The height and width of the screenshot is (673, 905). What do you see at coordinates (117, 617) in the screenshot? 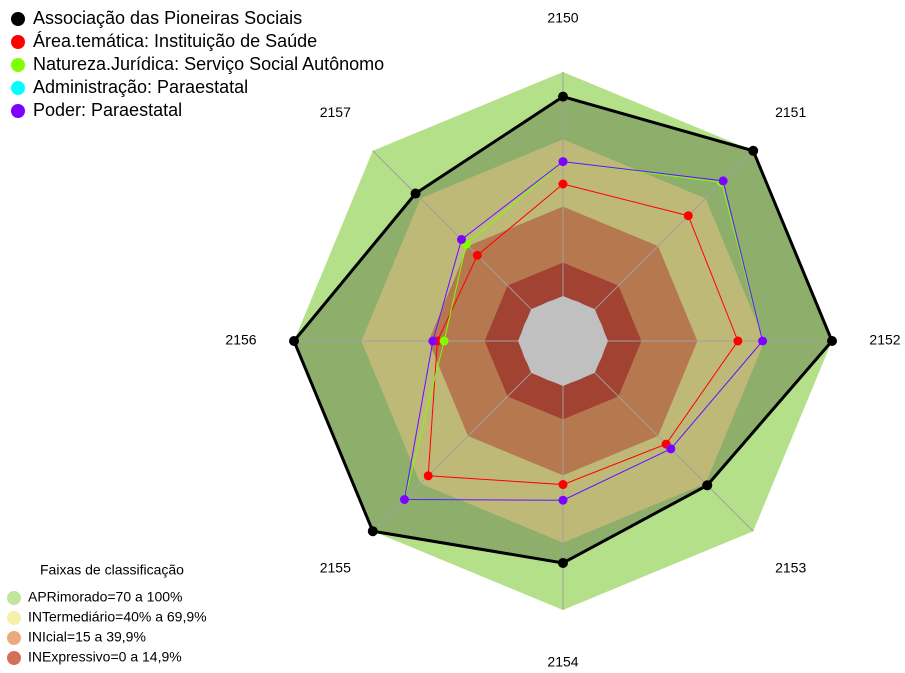
I see `band-label: INTermediário=40% a 69,9%` at bounding box center [117, 617].